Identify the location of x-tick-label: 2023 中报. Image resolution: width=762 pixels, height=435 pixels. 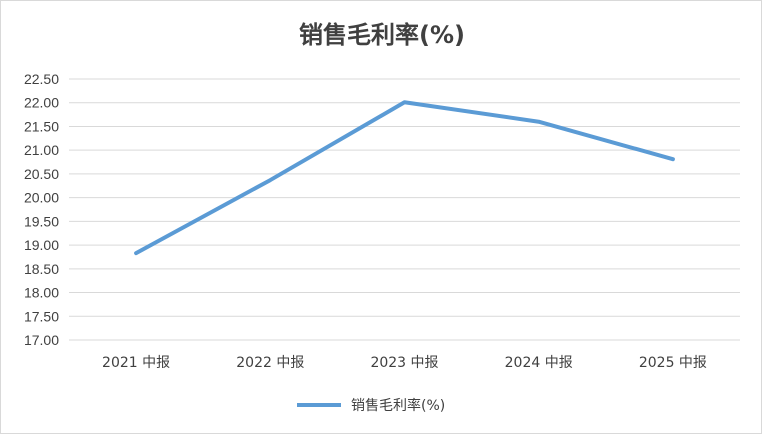
(404, 363).